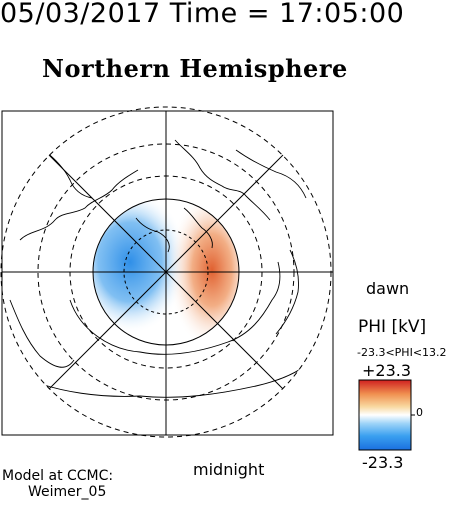 The height and width of the screenshot is (508, 470). What do you see at coordinates (392, 327) in the screenshot?
I see `colorbar-title: PHI [kV]` at bounding box center [392, 327].